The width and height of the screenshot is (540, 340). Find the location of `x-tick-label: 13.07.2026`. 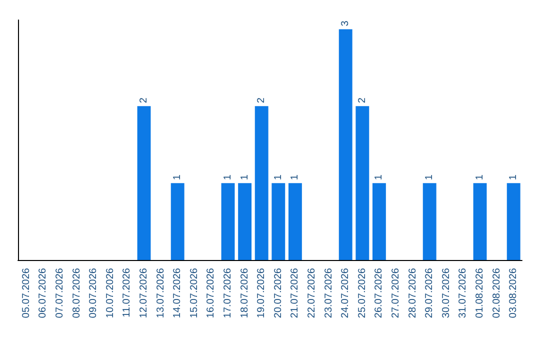

x-tick-label: 13.07.2026 is located at coordinates (160, 293).